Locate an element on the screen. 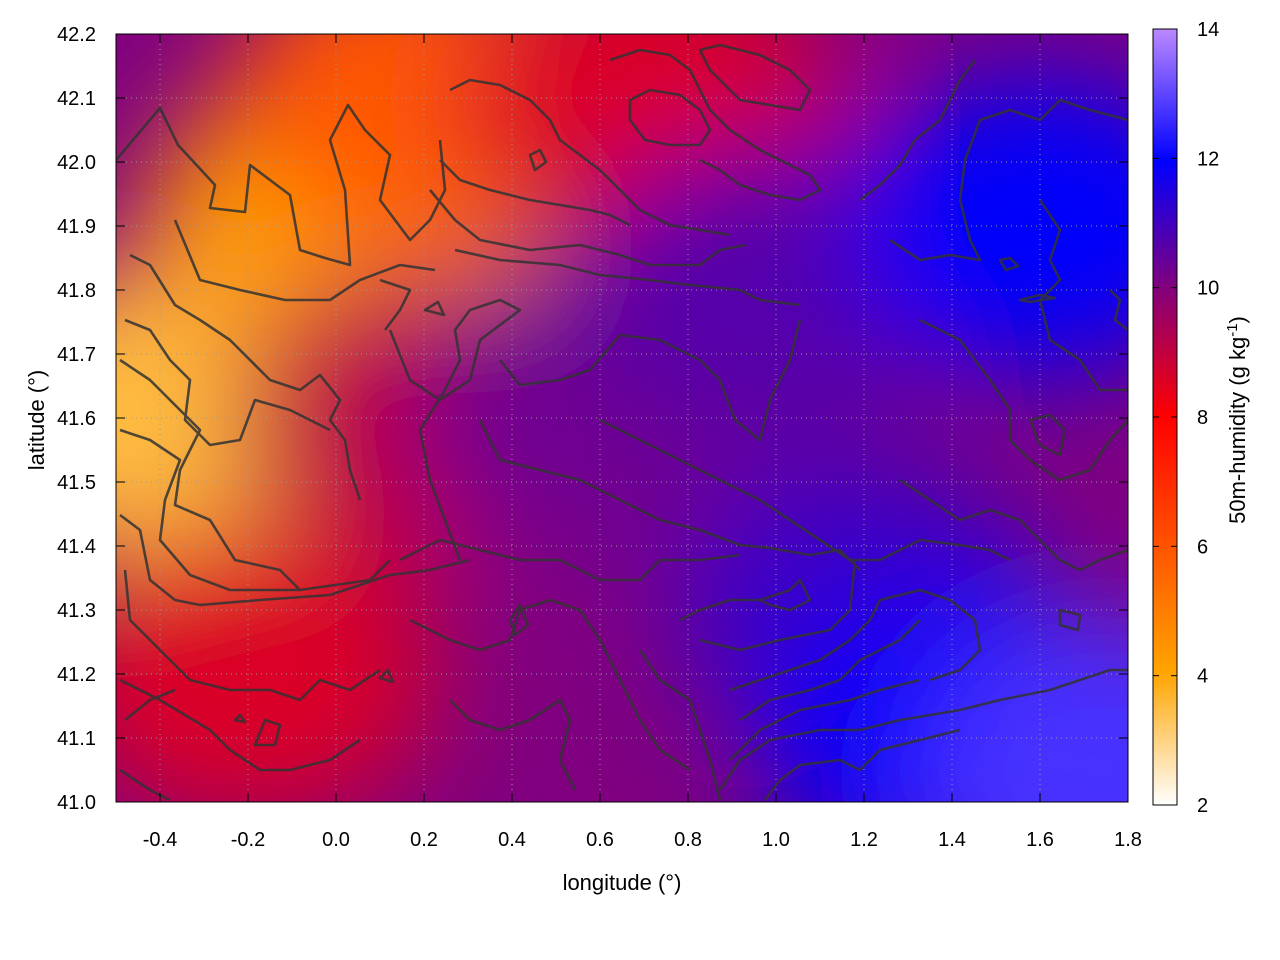  colorbar-tick-label: 8 is located at coordinates (1202, 418).